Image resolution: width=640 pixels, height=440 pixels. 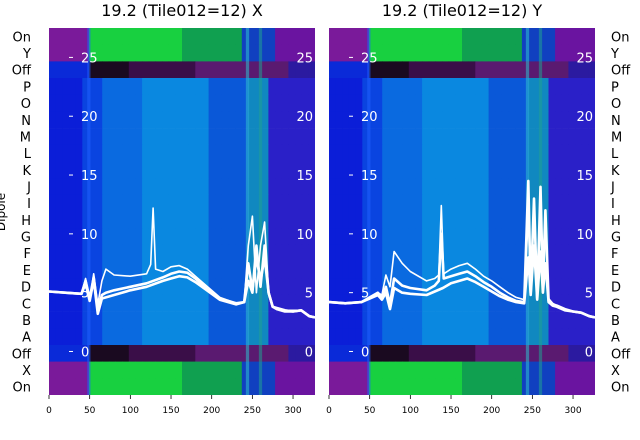 What do you see at coordinates (370, 405) in the screenshot?
I see `x-tick: 50` at bounding box center [370, 405].